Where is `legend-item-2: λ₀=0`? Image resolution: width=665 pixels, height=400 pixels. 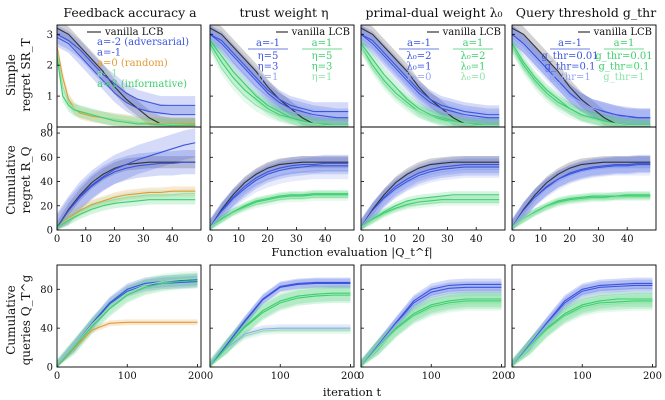
legend-item-2: λ₀=0 is located at coordinates (418, 77).